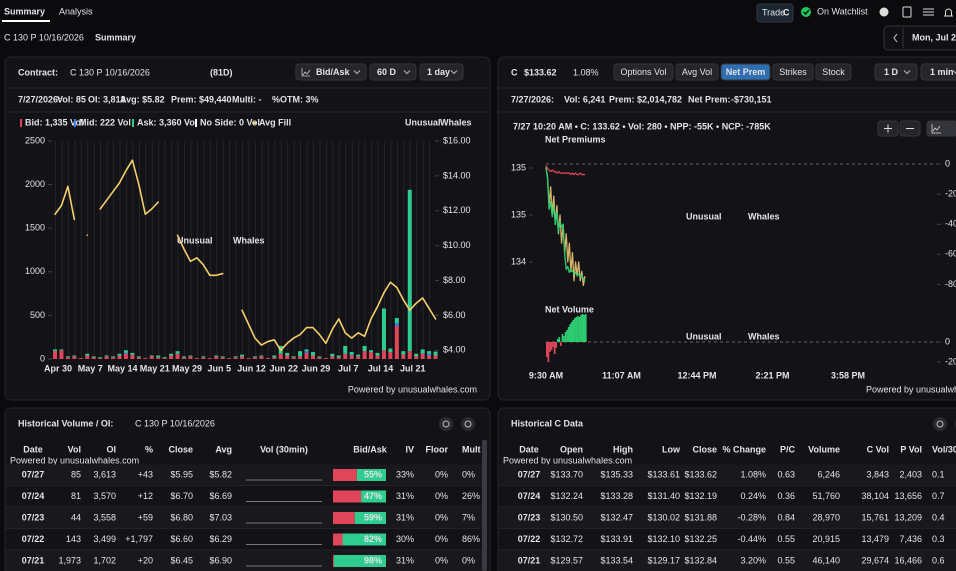 Image resolution: width=956 pixels, height=571 pixels. Describe the element at coordinates (569, 309) in the screenshot. I see `chart-title: Net Volume` at that location.